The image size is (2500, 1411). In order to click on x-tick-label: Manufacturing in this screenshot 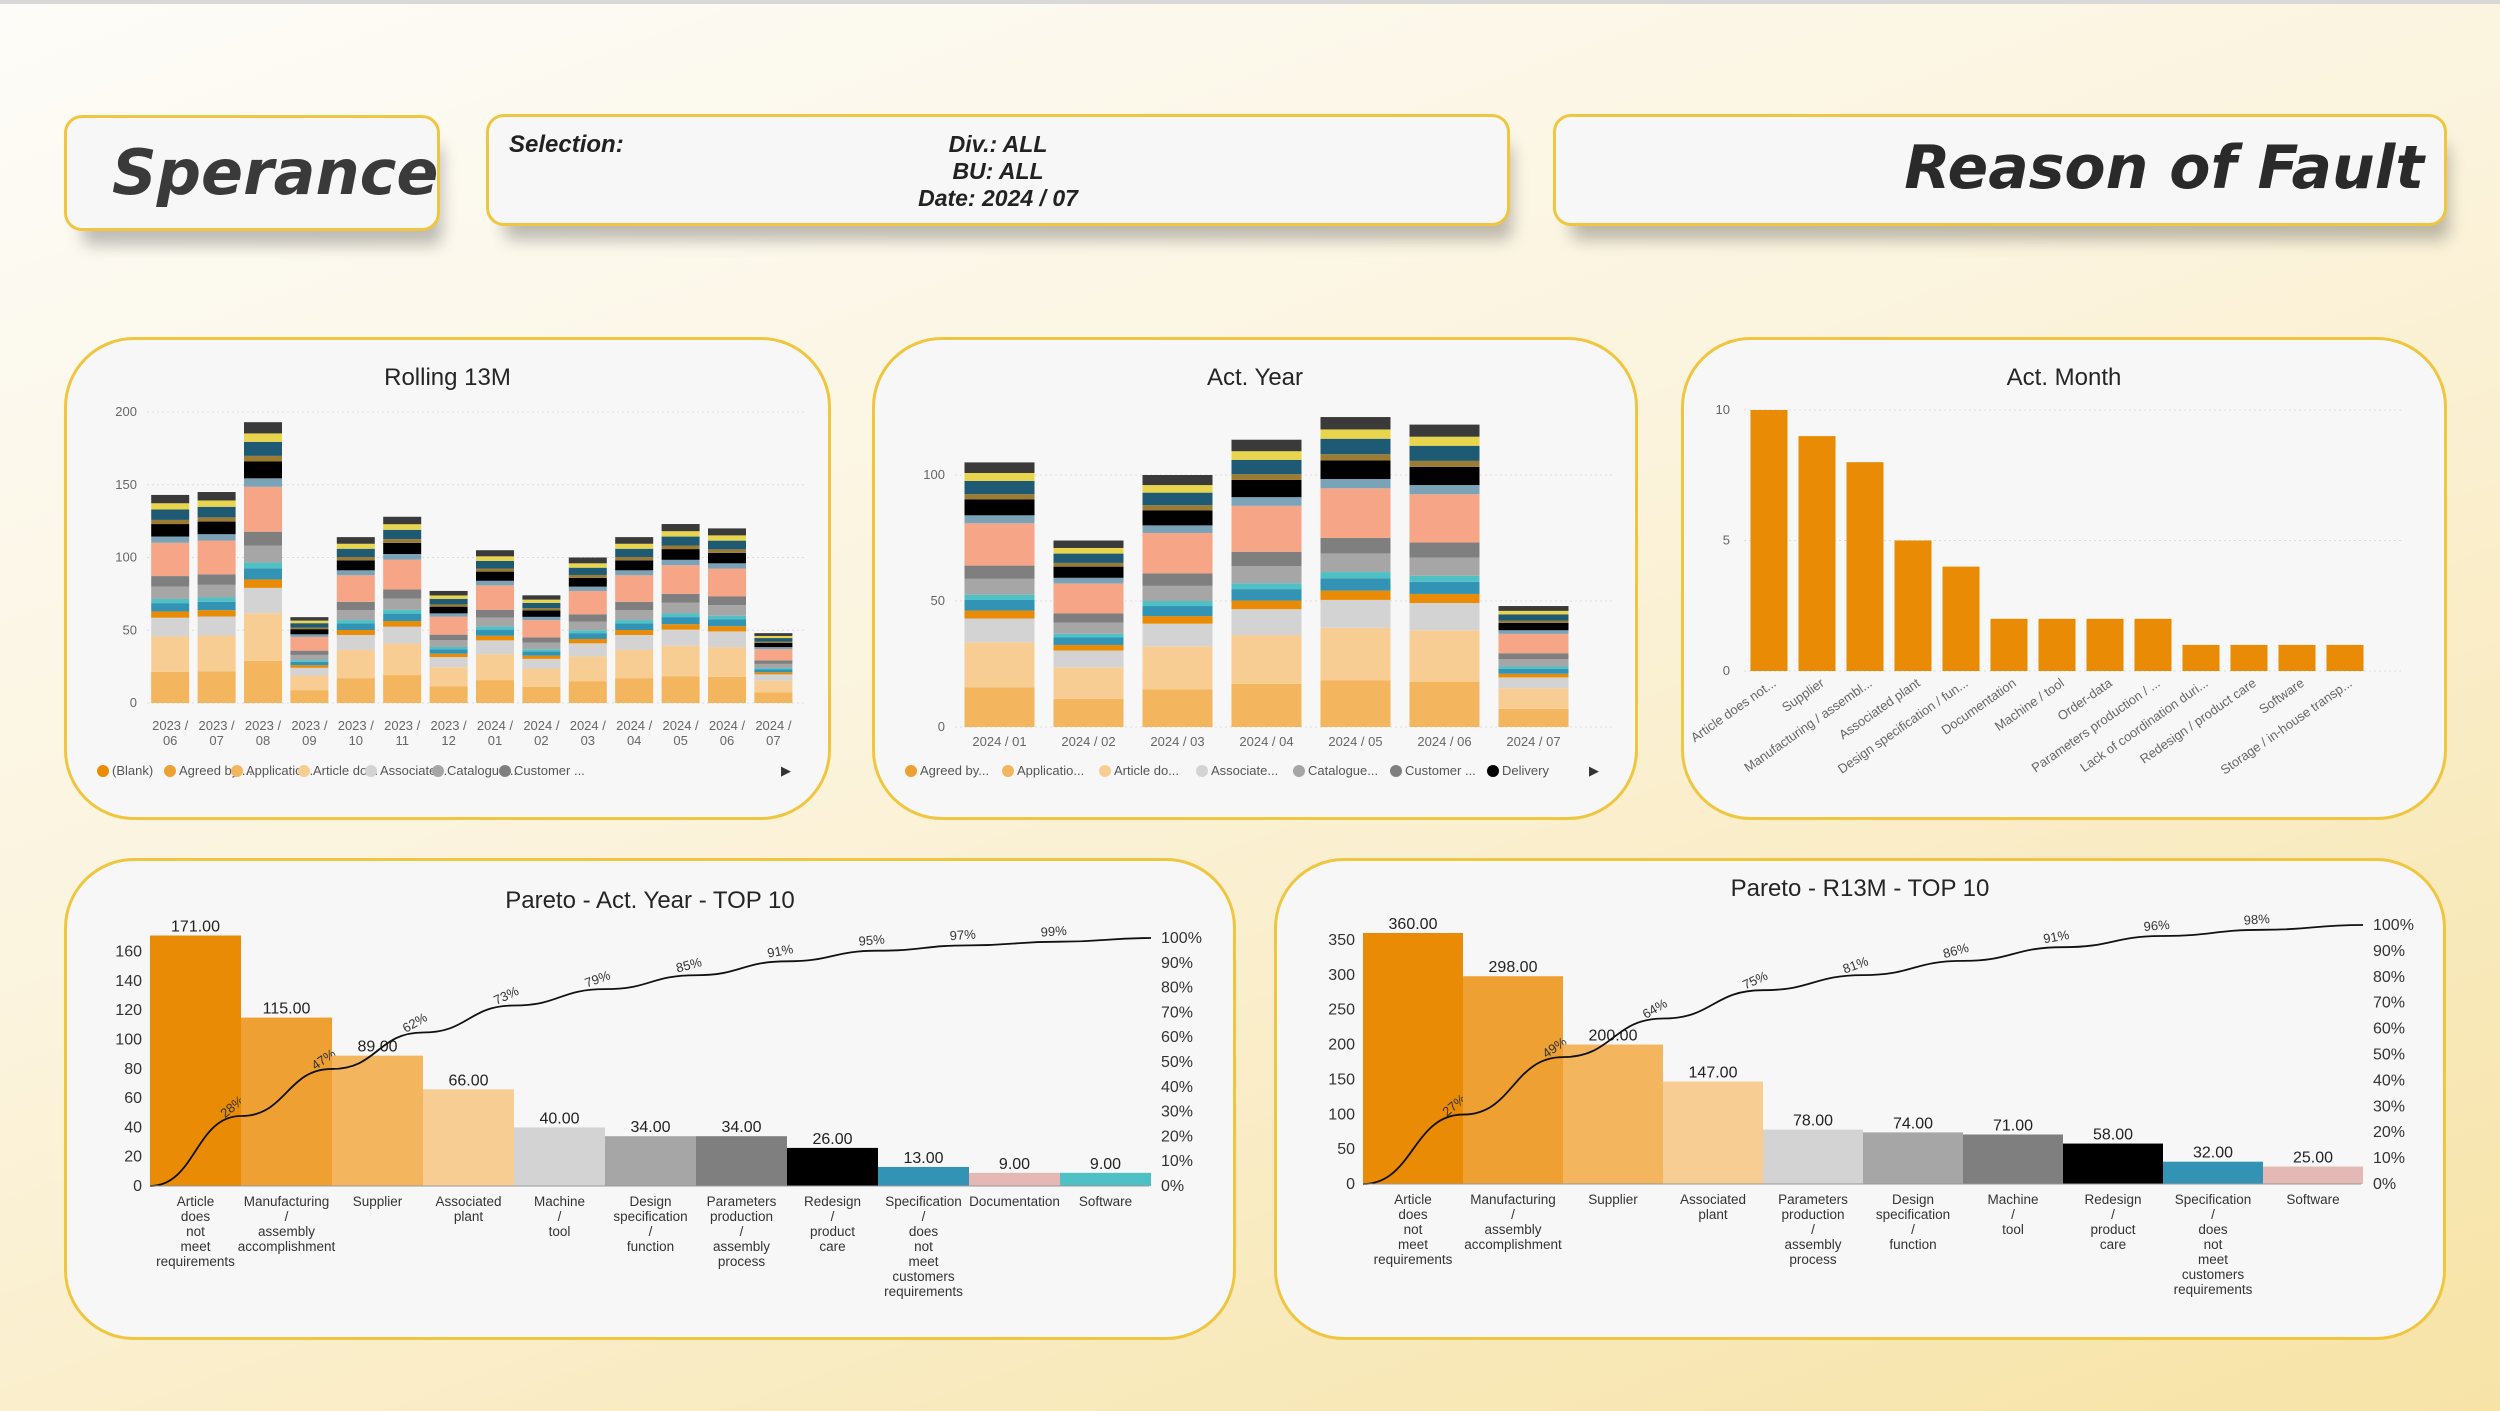, I will do `click(287, 1201)`.